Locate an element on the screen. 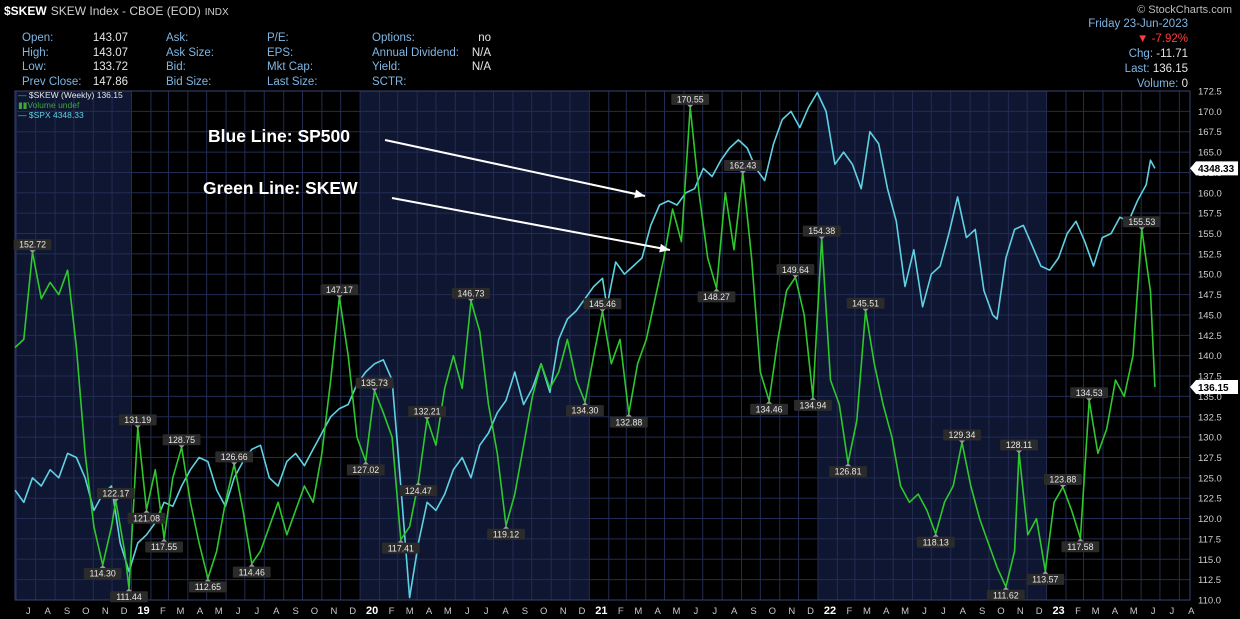 This screenshot has width=1240, height=619. x-tick-label: S is located at coordinates (67, 611).